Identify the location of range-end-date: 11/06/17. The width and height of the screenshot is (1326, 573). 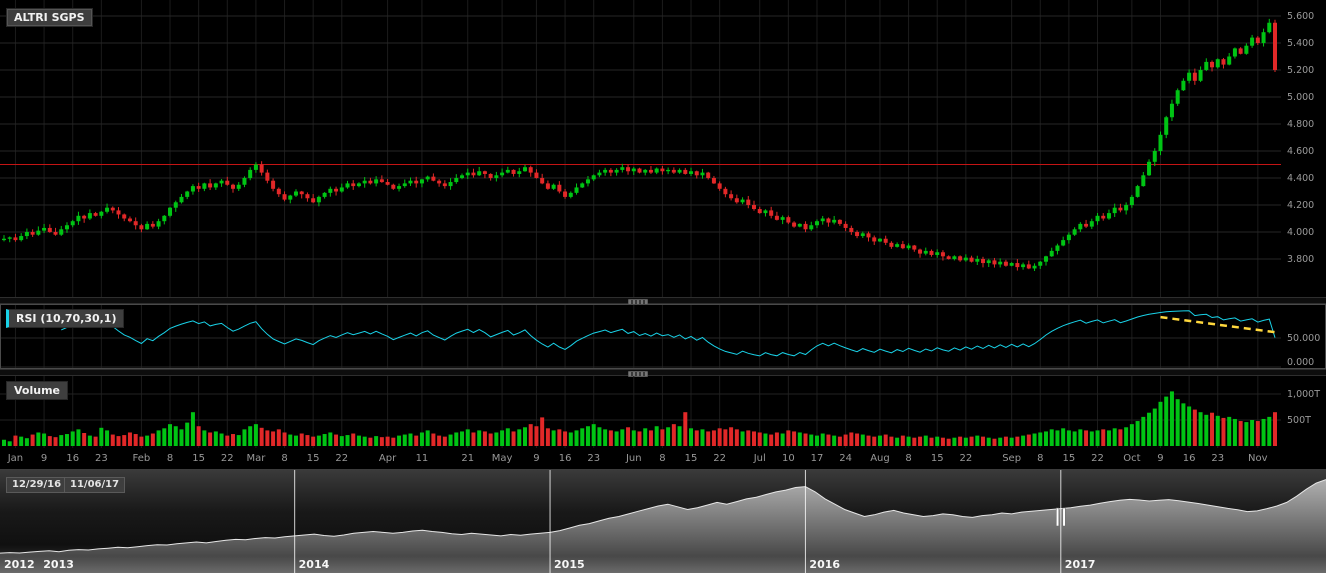
(95, 485).